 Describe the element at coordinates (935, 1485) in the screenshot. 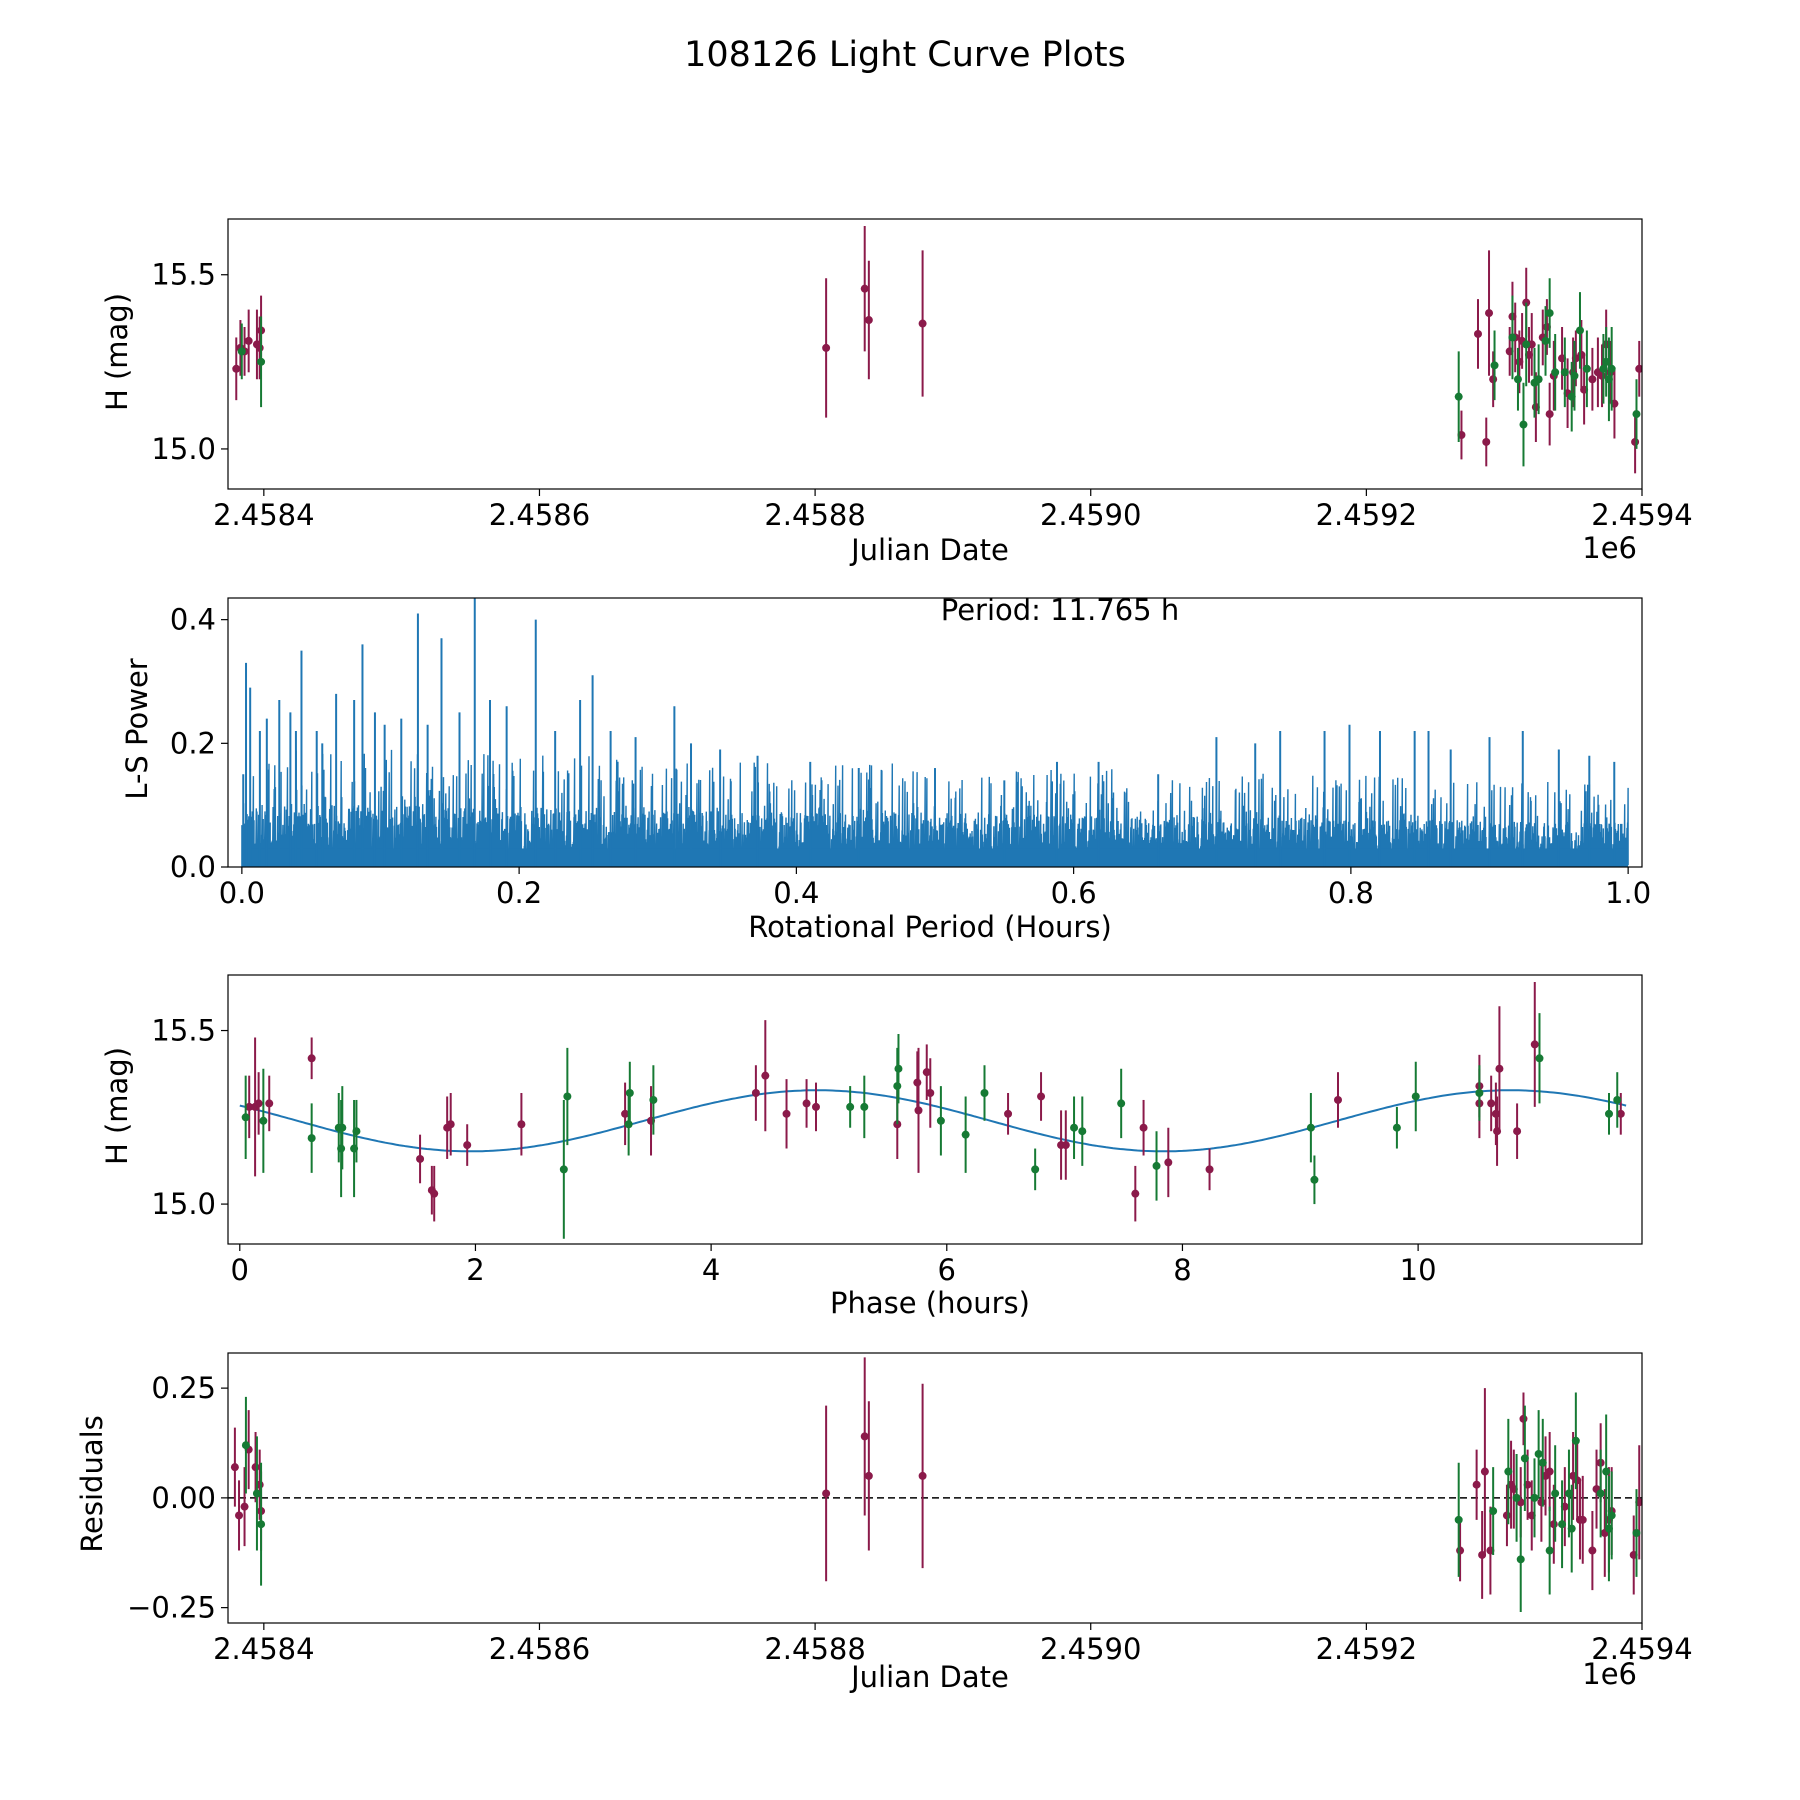

I see `resid-plot-area` at that location.